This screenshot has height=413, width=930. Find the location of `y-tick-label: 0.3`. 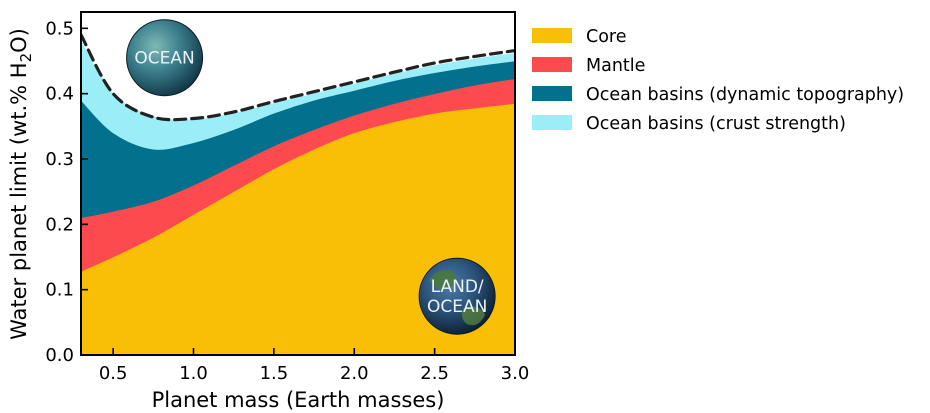

y-tick-label: 0.3 is located at coordinates (59, 159).